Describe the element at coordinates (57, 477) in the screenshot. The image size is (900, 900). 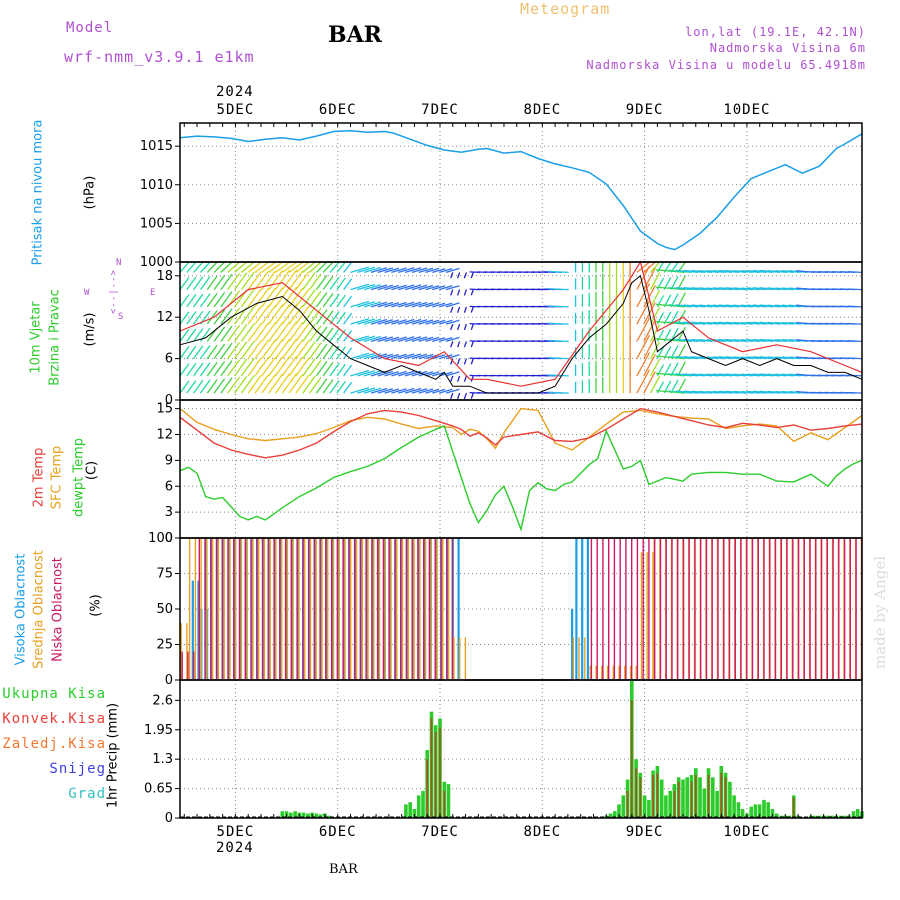
I see `sfc-label: SFC Temp` at that location.